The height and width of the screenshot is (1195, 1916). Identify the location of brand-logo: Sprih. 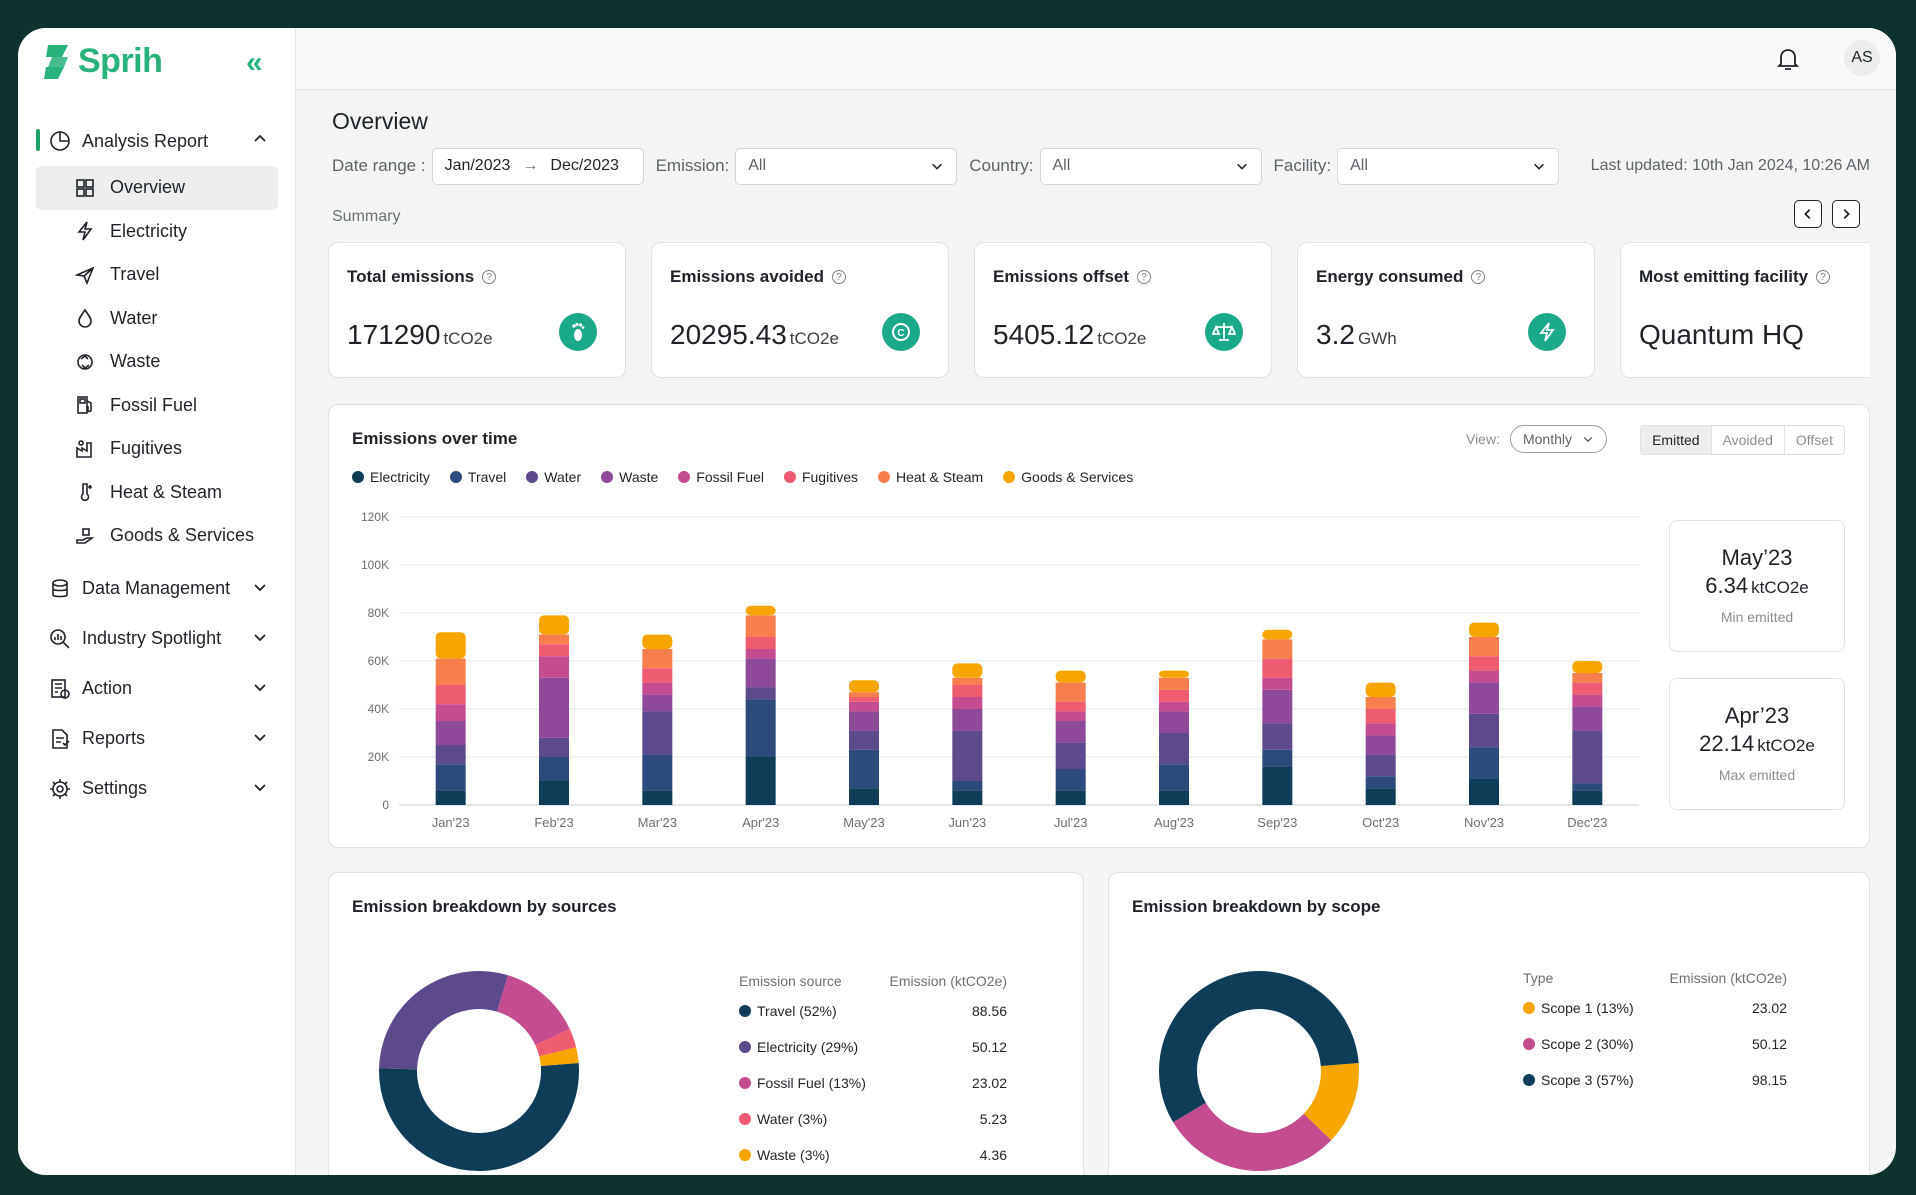
(102, 61).